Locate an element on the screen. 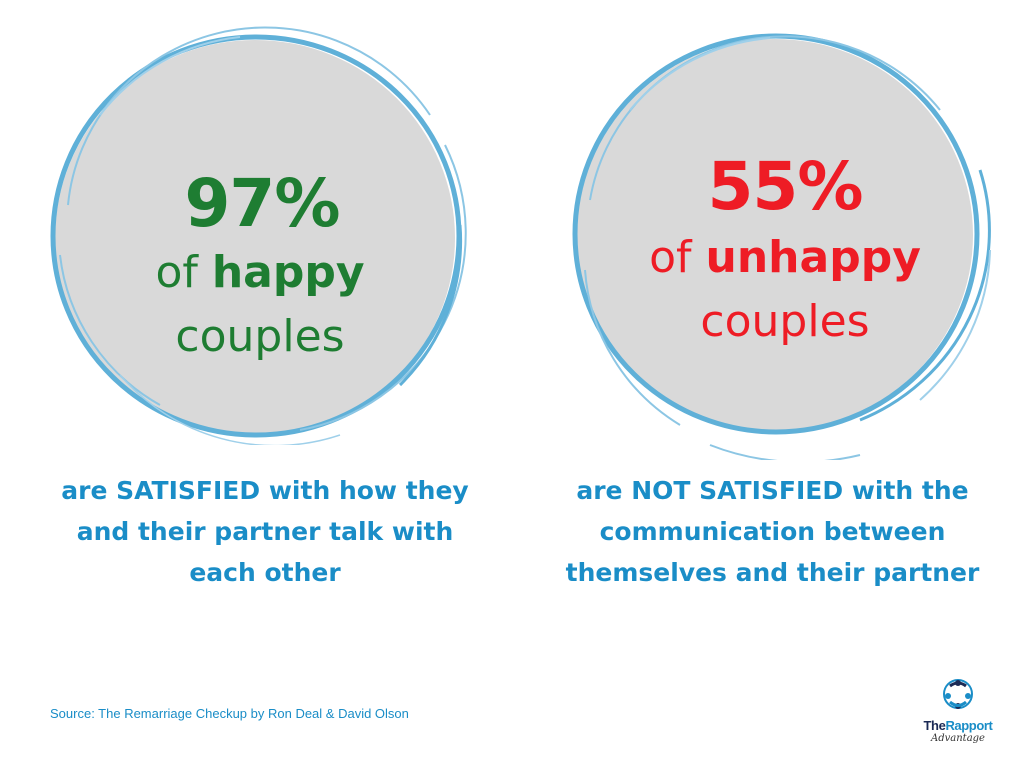 The width and height of the screenshot is (1024, 768). logo-brand-part2: Rapport is located at coordinates (969, 725).